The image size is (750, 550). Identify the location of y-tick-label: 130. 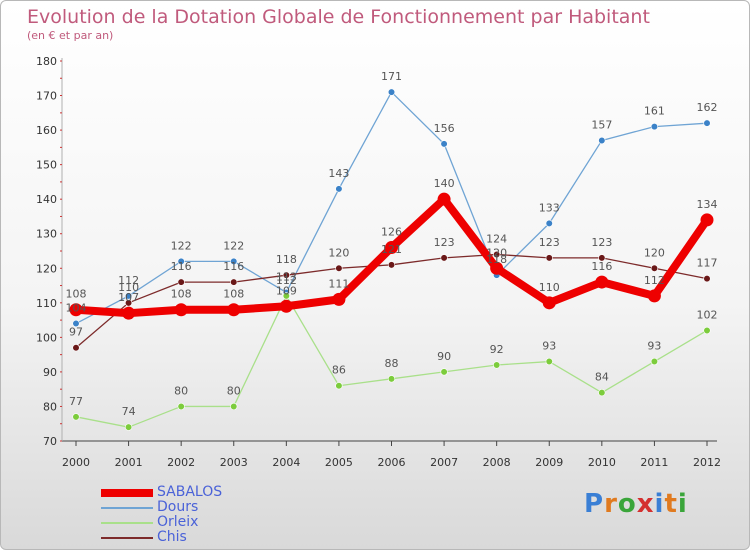
(46, 234).